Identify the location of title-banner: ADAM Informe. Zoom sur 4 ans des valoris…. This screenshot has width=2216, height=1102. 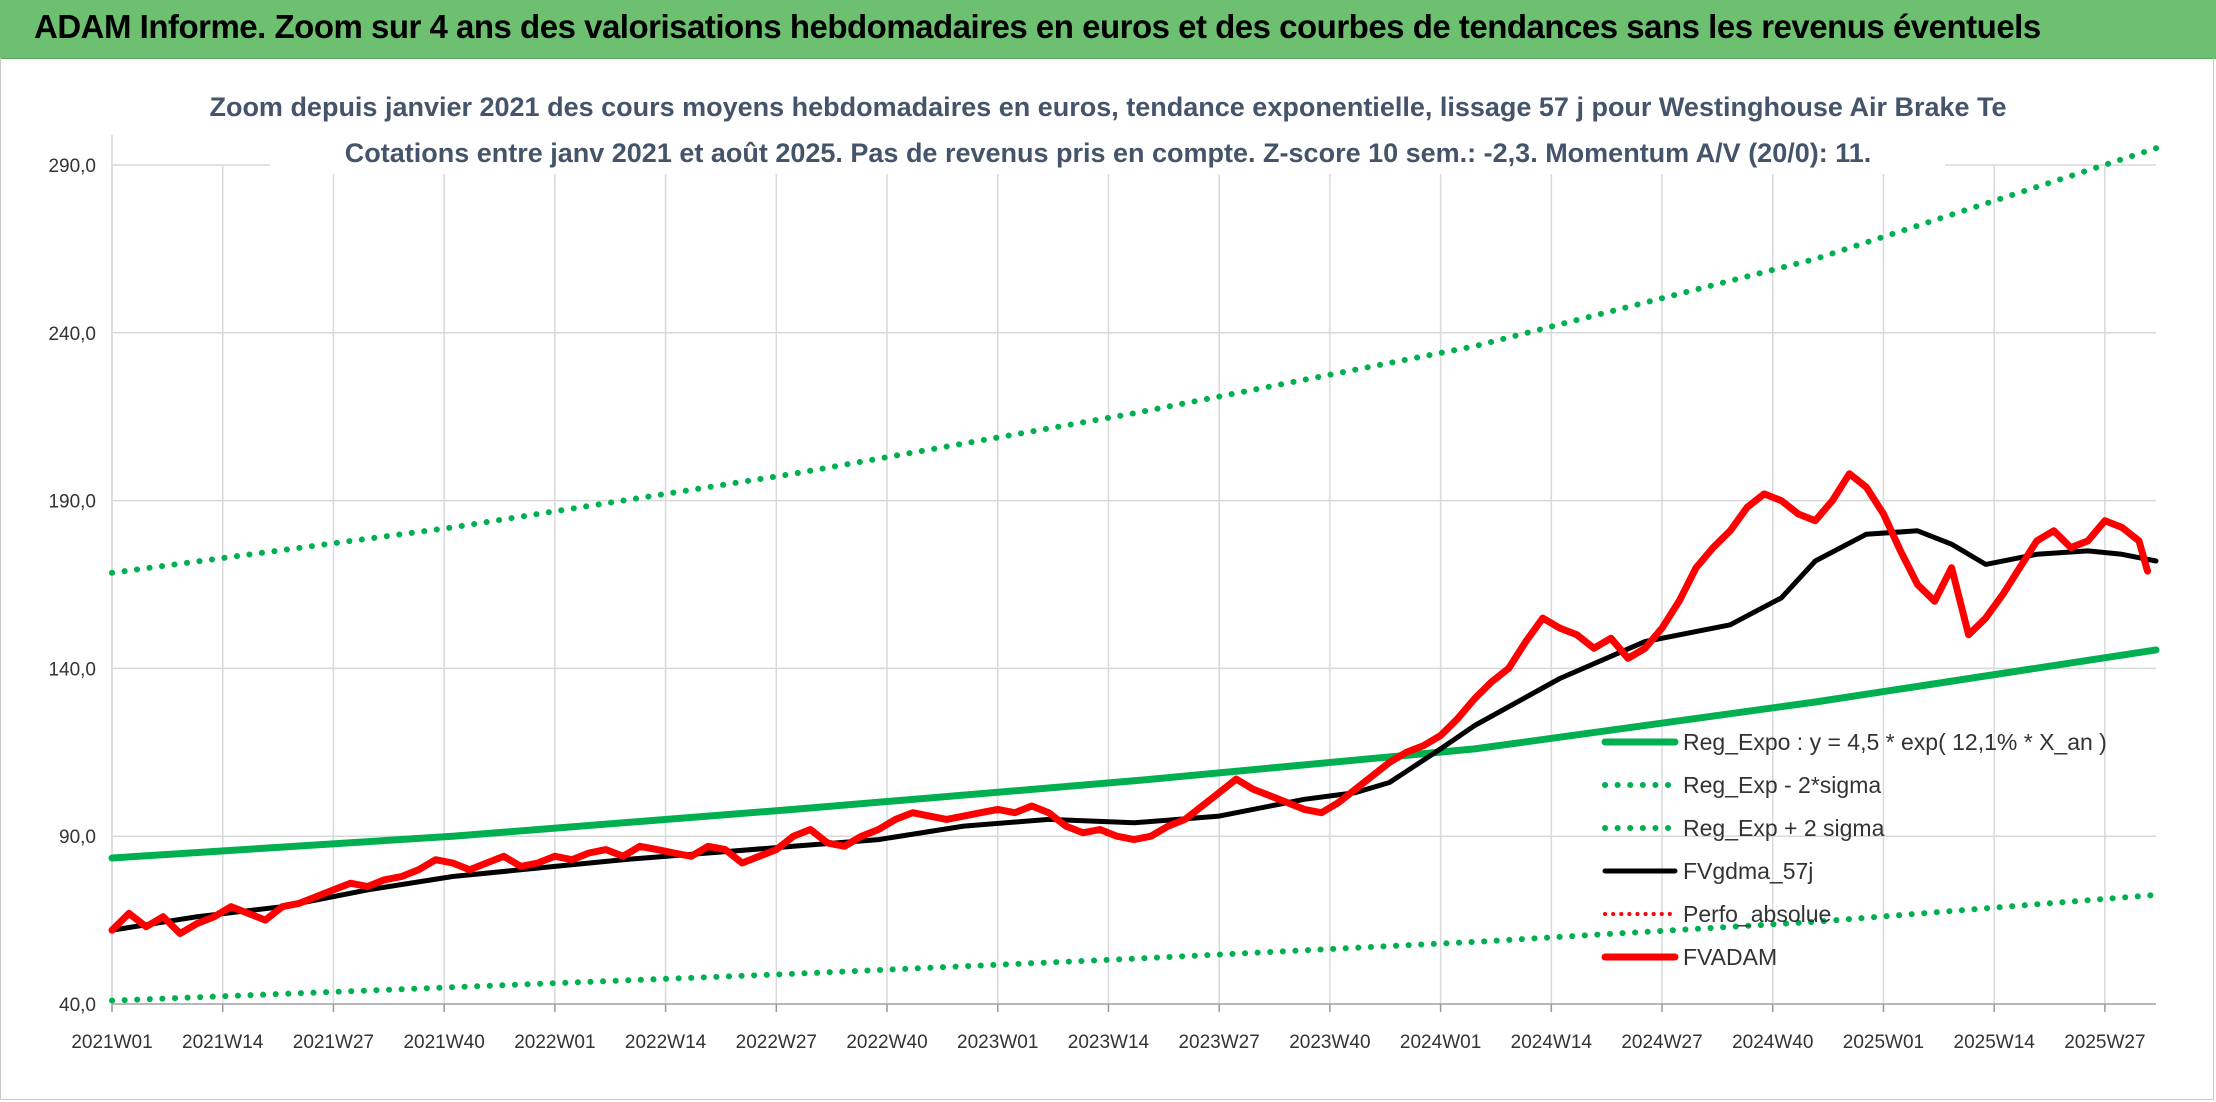
(1108, 29).